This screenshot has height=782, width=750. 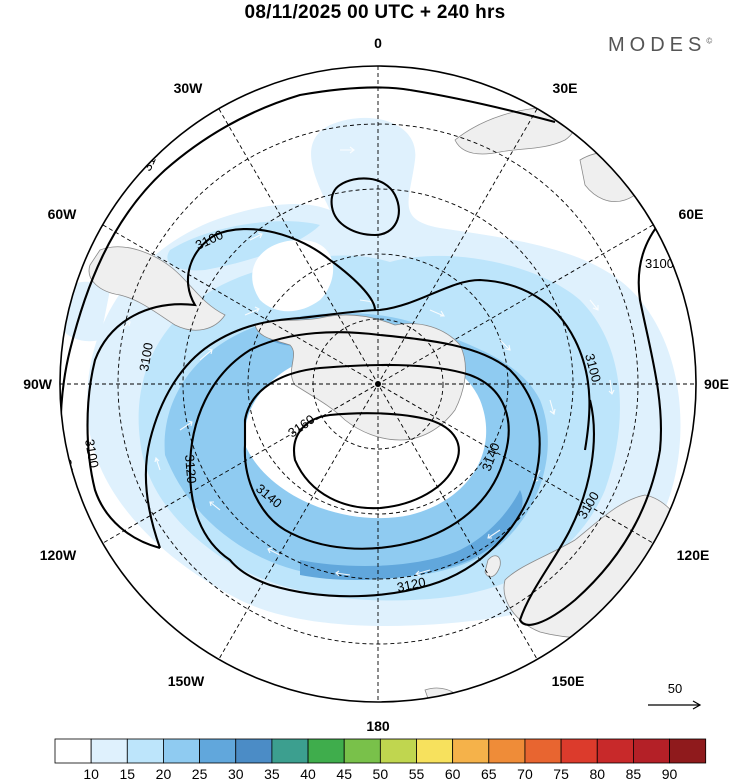 What do you see at coordinates (63, 214) in the screenshot?
I see `lon-label-60w: 60W` at bounding box center [63, 214].